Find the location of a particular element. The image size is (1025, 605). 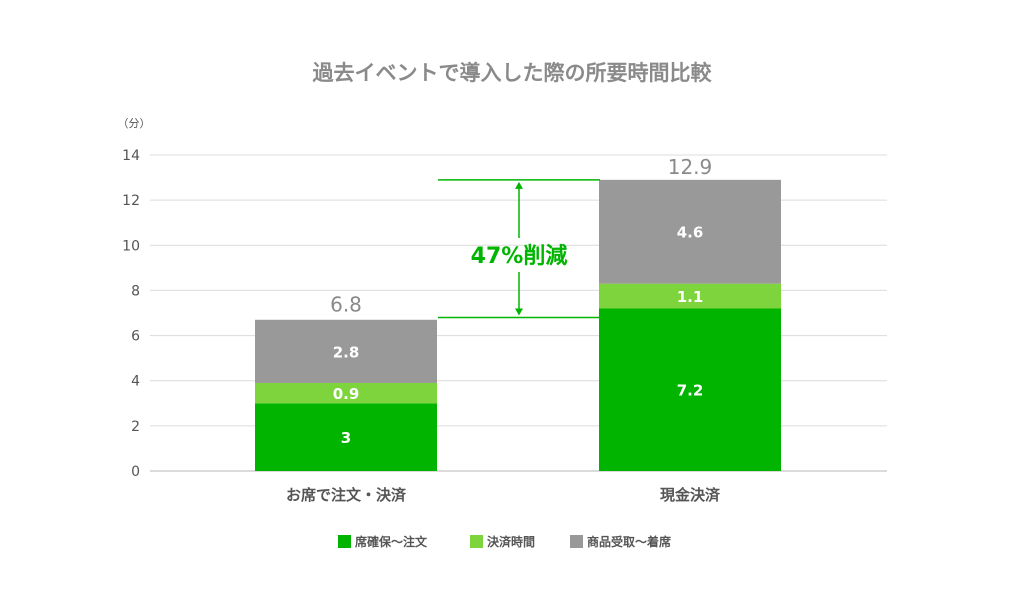

segment-value-label: 7.2 is located at coordinates (690, 391).